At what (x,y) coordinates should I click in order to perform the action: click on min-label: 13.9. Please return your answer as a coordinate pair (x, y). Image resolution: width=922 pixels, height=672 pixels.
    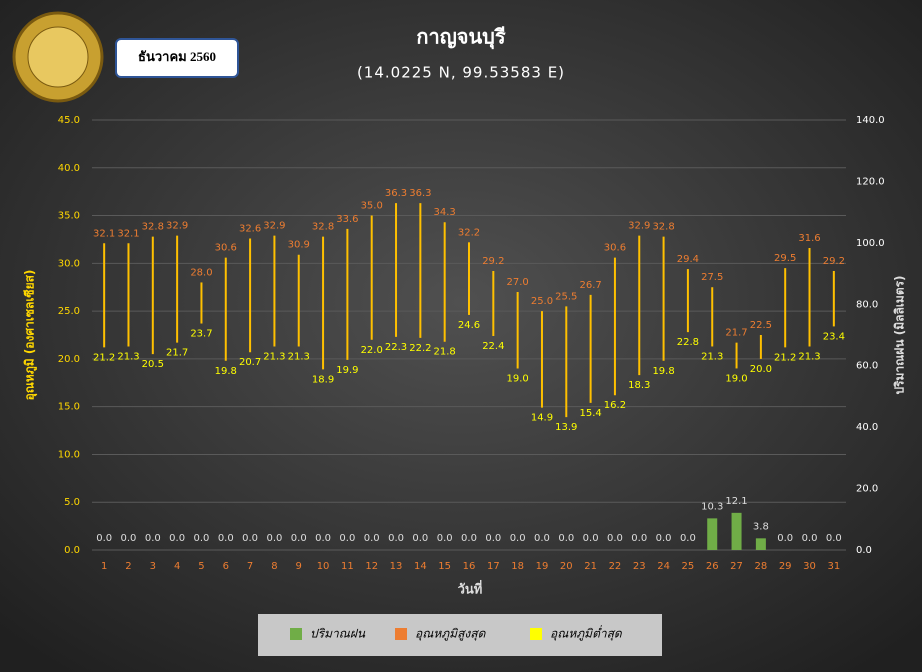
    Looking at the image, I should click on (566, 427).